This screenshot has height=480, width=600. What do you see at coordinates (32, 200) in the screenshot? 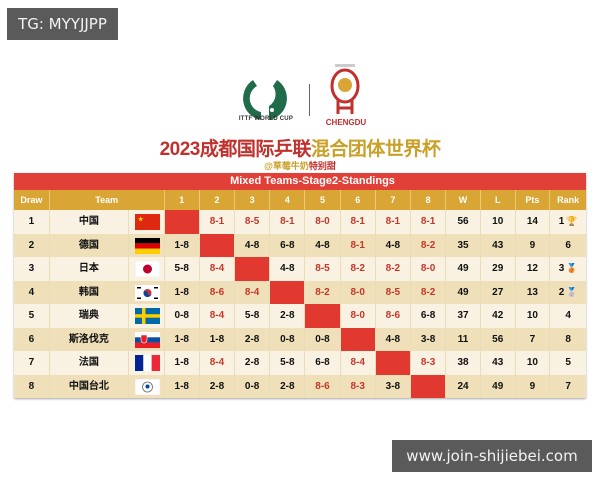
I see `header-draw: Draw` at bounding box center [32, 200].